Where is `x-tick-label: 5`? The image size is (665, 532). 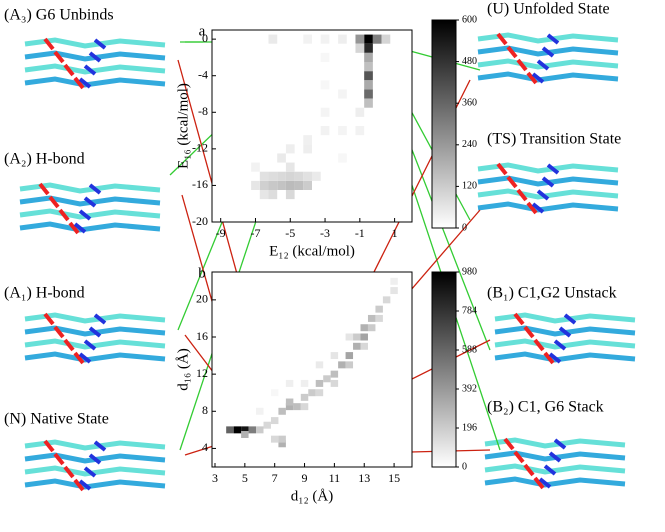
x-tick-label: 5 is located at coordinates (245, 478).